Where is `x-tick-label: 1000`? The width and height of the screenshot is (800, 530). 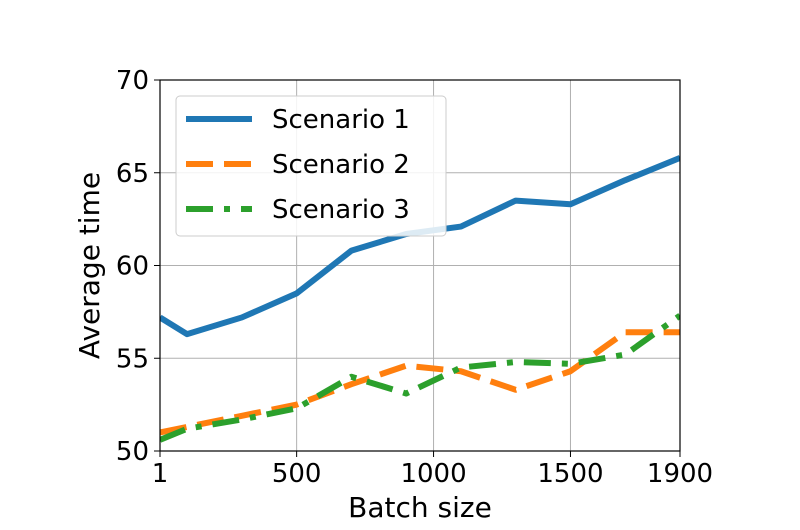
x-tick-label: 1000 is located at coordinates (433, 474).